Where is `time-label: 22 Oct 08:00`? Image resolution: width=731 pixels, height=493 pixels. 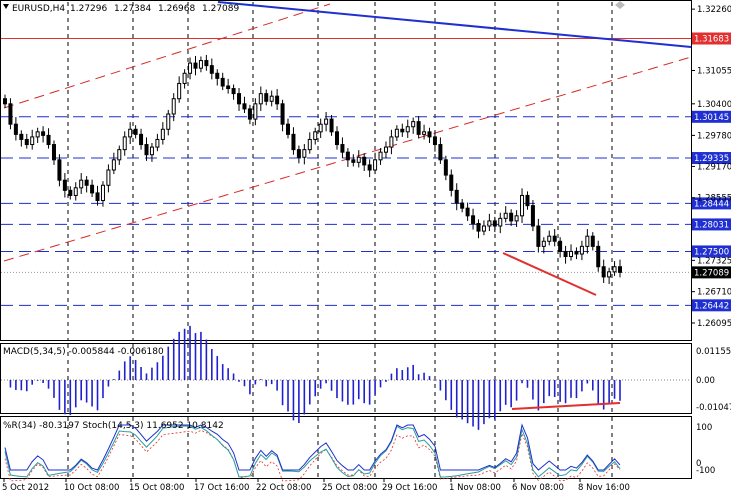 time-label: 22 Oct 08:00 is located at coordinates (283, 488).